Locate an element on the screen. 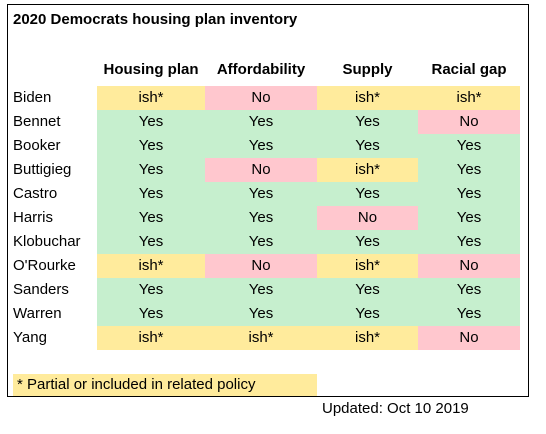 The image size is (546, 434). footnote: * Partial or included in related policy is located at coordinates (165, 385).